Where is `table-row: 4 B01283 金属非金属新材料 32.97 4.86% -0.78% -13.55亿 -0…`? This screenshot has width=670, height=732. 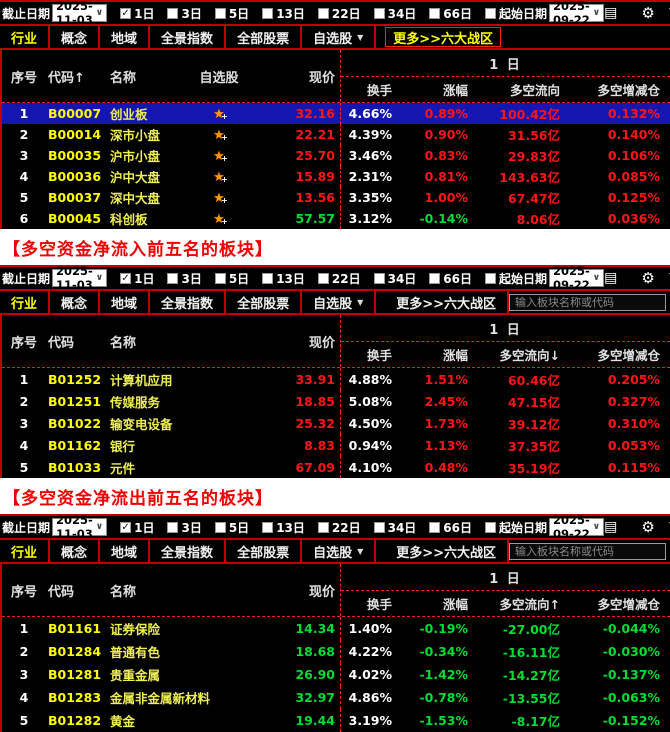
table-row: 4 B01283 金属非金属新材料 32.97 4.86% -0.78% -13.55亿 -0… is located at coordinates (336, 697).